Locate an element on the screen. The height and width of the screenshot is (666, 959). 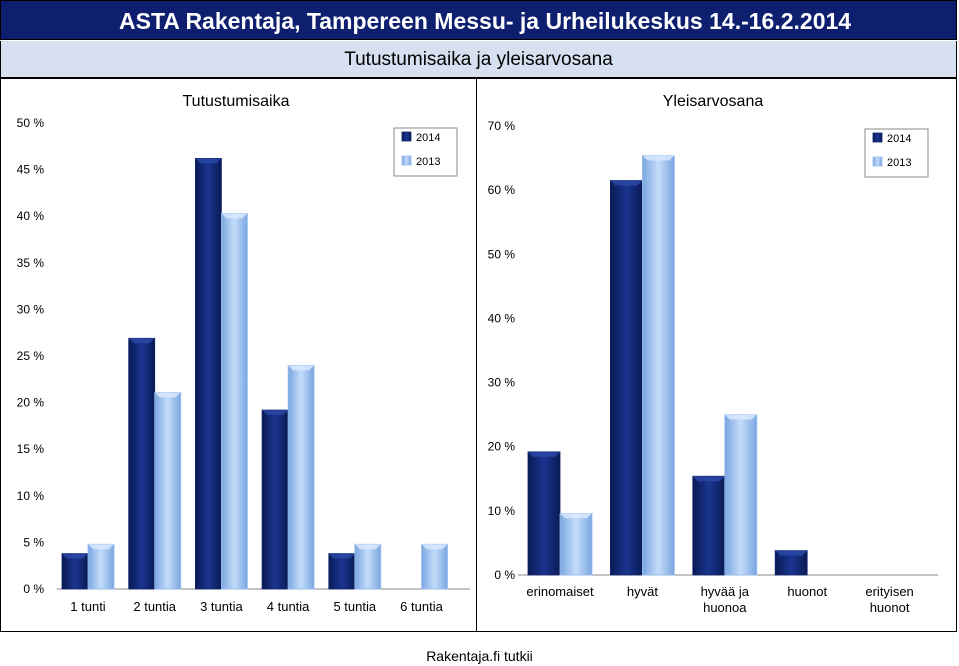
footer-source: Rakentaja.fi tutkii is located at coordinates (479, 656).